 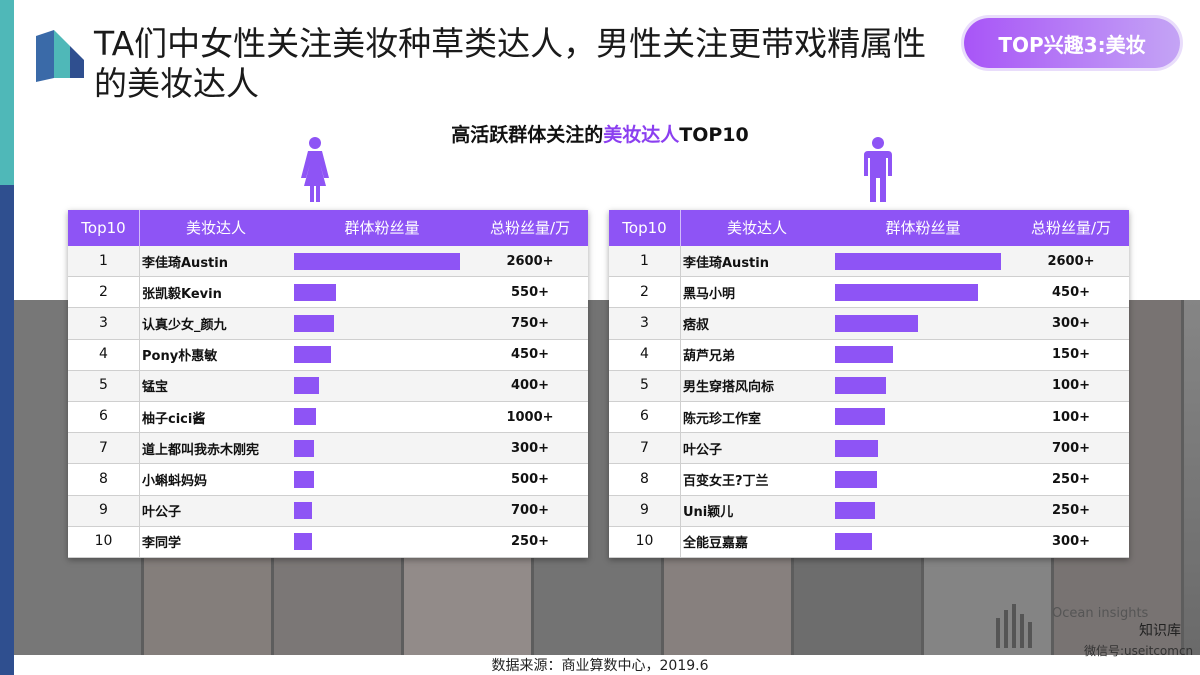 I want to click on table-row: 3 认真少女_颜九 750+, so click(x=328, y=323).